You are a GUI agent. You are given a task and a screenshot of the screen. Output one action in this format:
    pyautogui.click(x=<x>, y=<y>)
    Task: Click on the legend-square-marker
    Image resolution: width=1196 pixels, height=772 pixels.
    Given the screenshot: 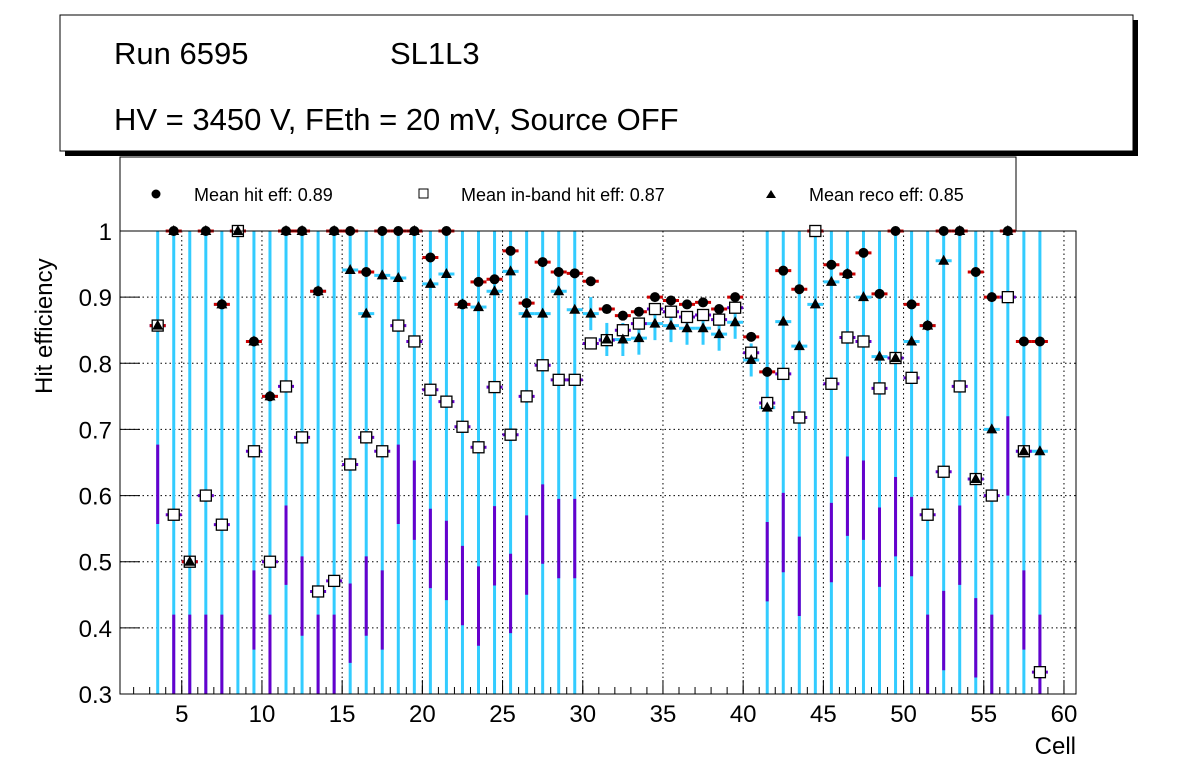 What is the action you would take?
    pyautogui.click(x=423, y=193)
    